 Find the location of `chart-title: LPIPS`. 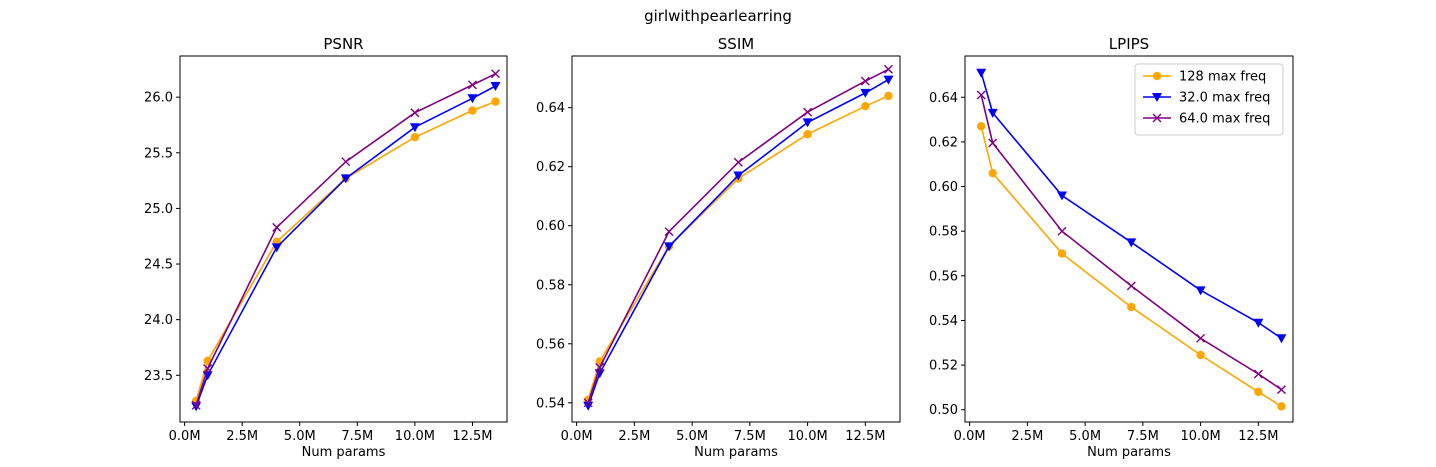

chart-title: LPIPS is located at coordinates (1129, 44).